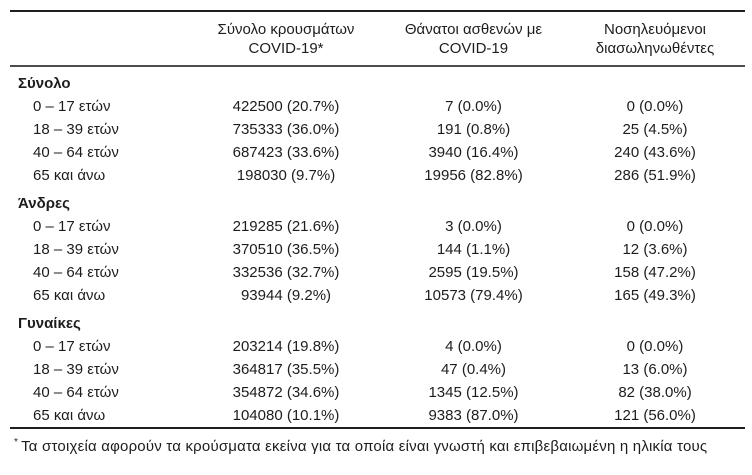 The width and height of the screenshot is (752, 475). I want to click on footnote-asterisk: *, so click(16, 442).